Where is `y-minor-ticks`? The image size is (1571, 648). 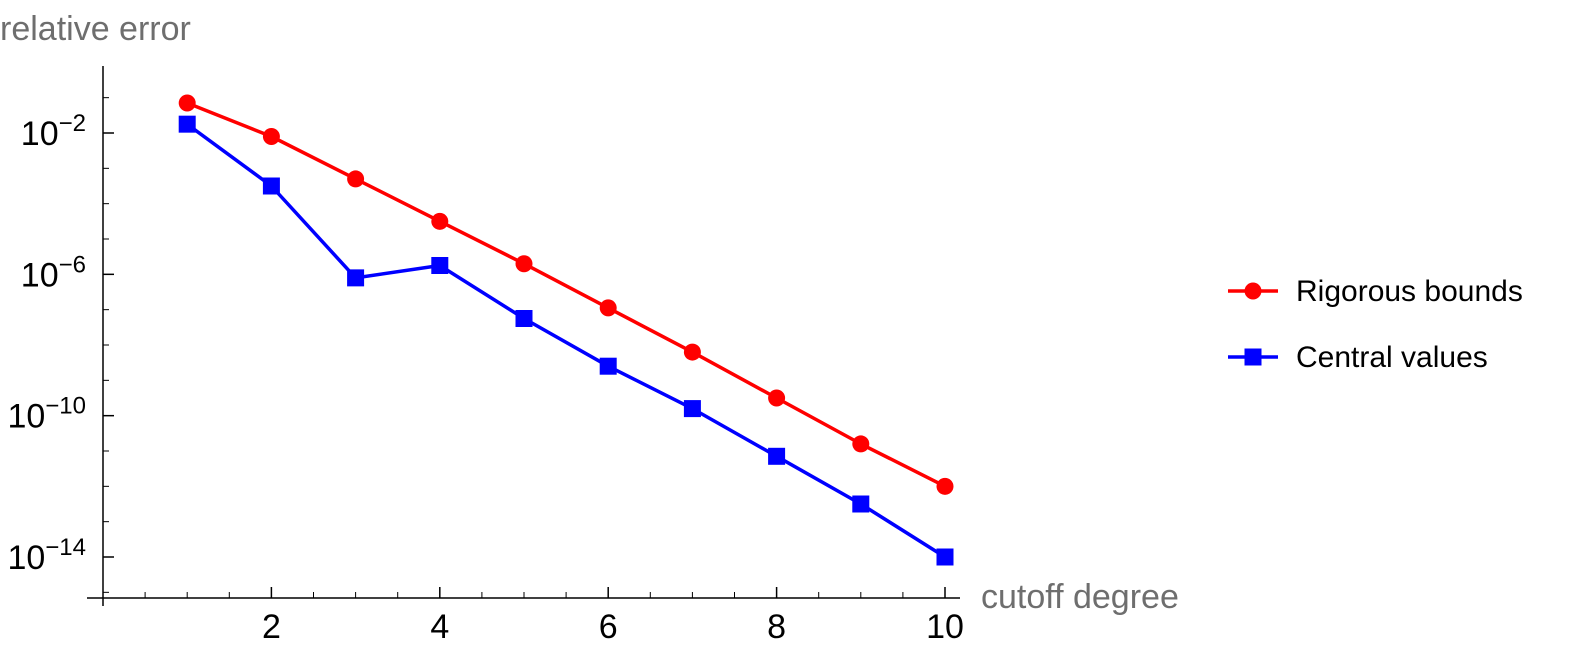 y-minor-ticks is located at coordinates (106, 345).